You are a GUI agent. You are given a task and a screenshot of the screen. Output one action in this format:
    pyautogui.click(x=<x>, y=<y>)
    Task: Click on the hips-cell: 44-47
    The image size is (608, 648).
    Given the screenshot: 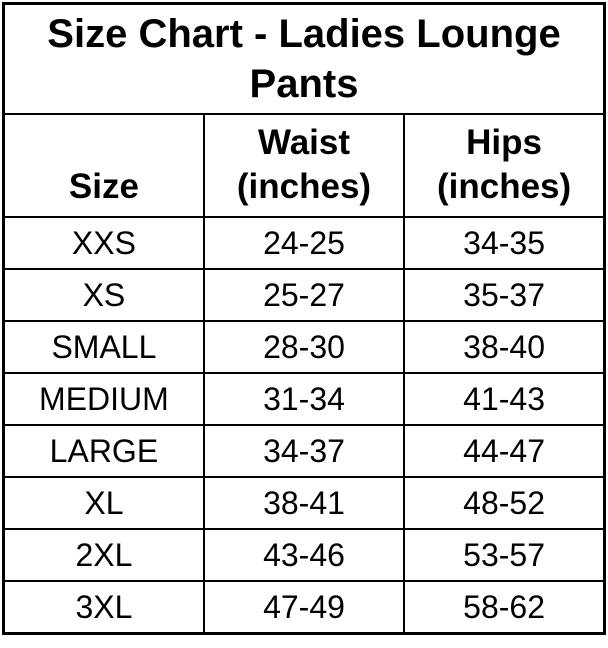 What is the action you would take?
    pyautogui.click(x=504, y=451)
    